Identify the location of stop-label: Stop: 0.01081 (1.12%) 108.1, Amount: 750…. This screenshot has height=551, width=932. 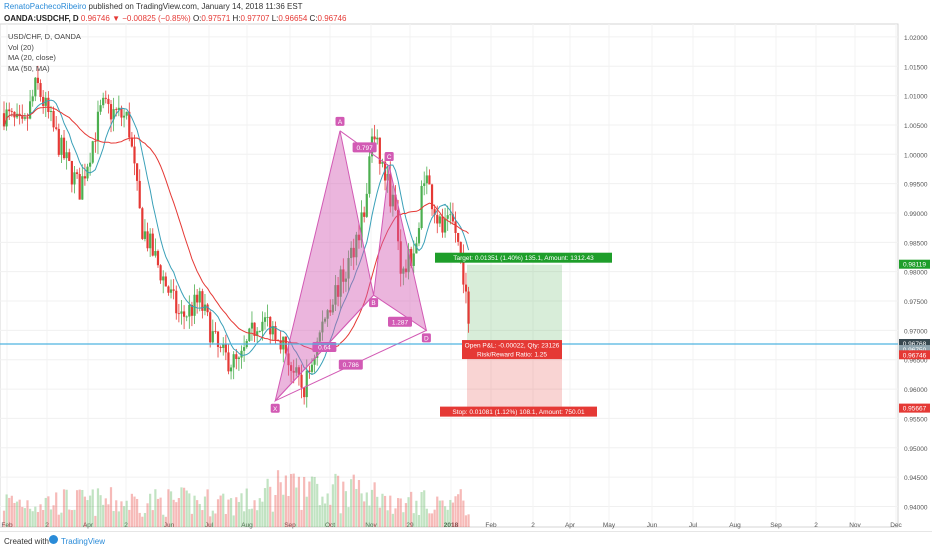
(518, 412).